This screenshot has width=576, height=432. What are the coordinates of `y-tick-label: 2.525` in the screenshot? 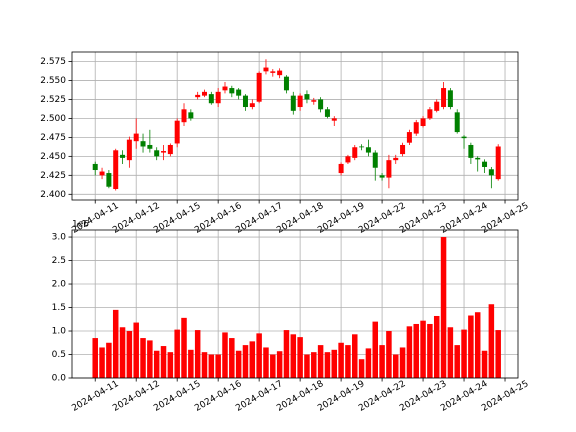 It's located at (53, 100).